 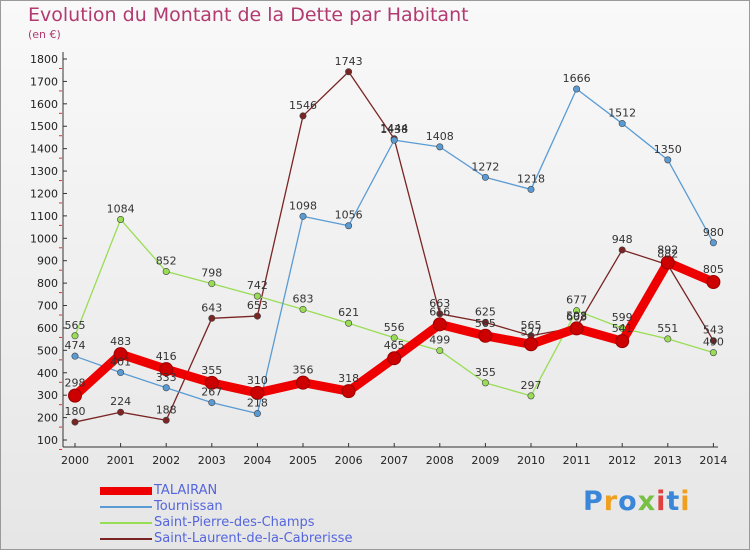 What do you see at coordinates (713, 269) in the screenshot?
I see `data-label: 805` at bounding box center [713, 269].